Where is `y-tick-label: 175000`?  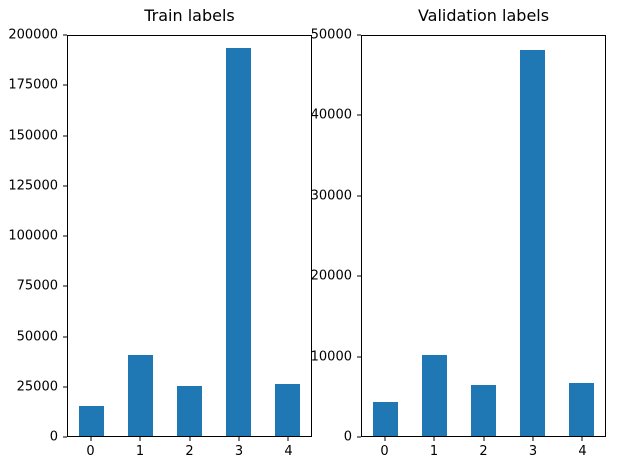 y-tick-label: 175000 is located at coordinates (33, 85).